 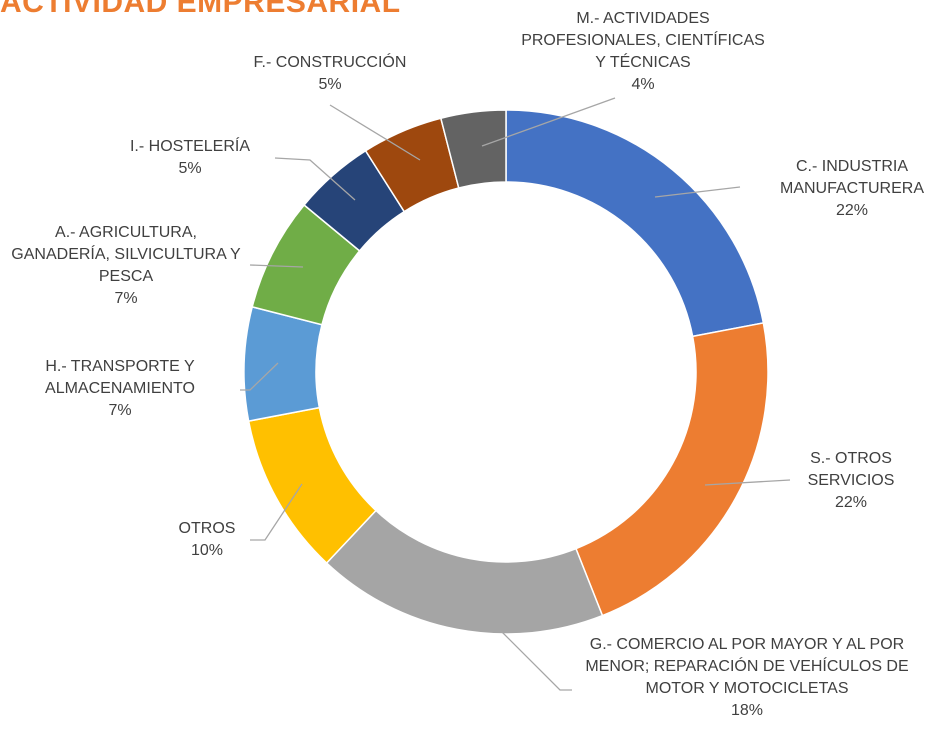 What do you see at coordinates (200, 9) in the screenshot?
I see `chart-title: ACTIVIDAD EMPRESARIAL` at bounding box center [200, 9].